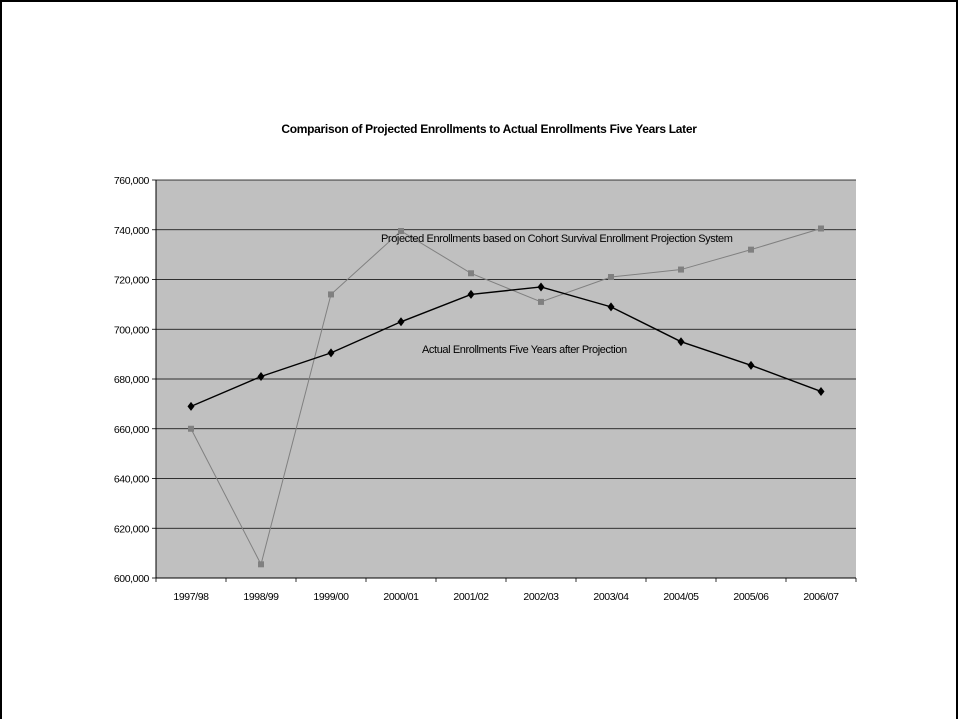 The image size is (961, 719). What do you see at coordinates (132, 480) in the screenshot?
I see `y-tick-label: 640,000` at bounding box center [132, 480].